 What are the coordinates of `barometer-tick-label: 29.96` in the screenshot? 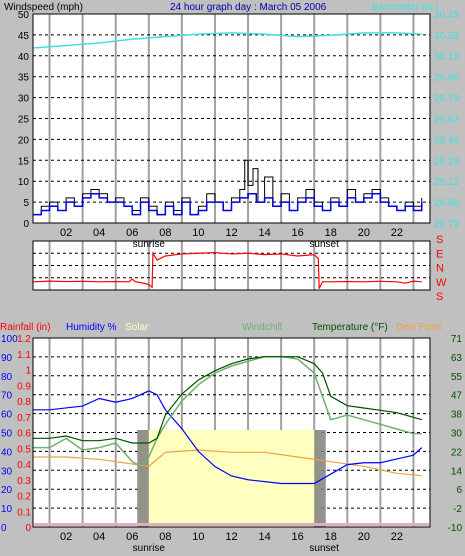 It's located at (446, 78).